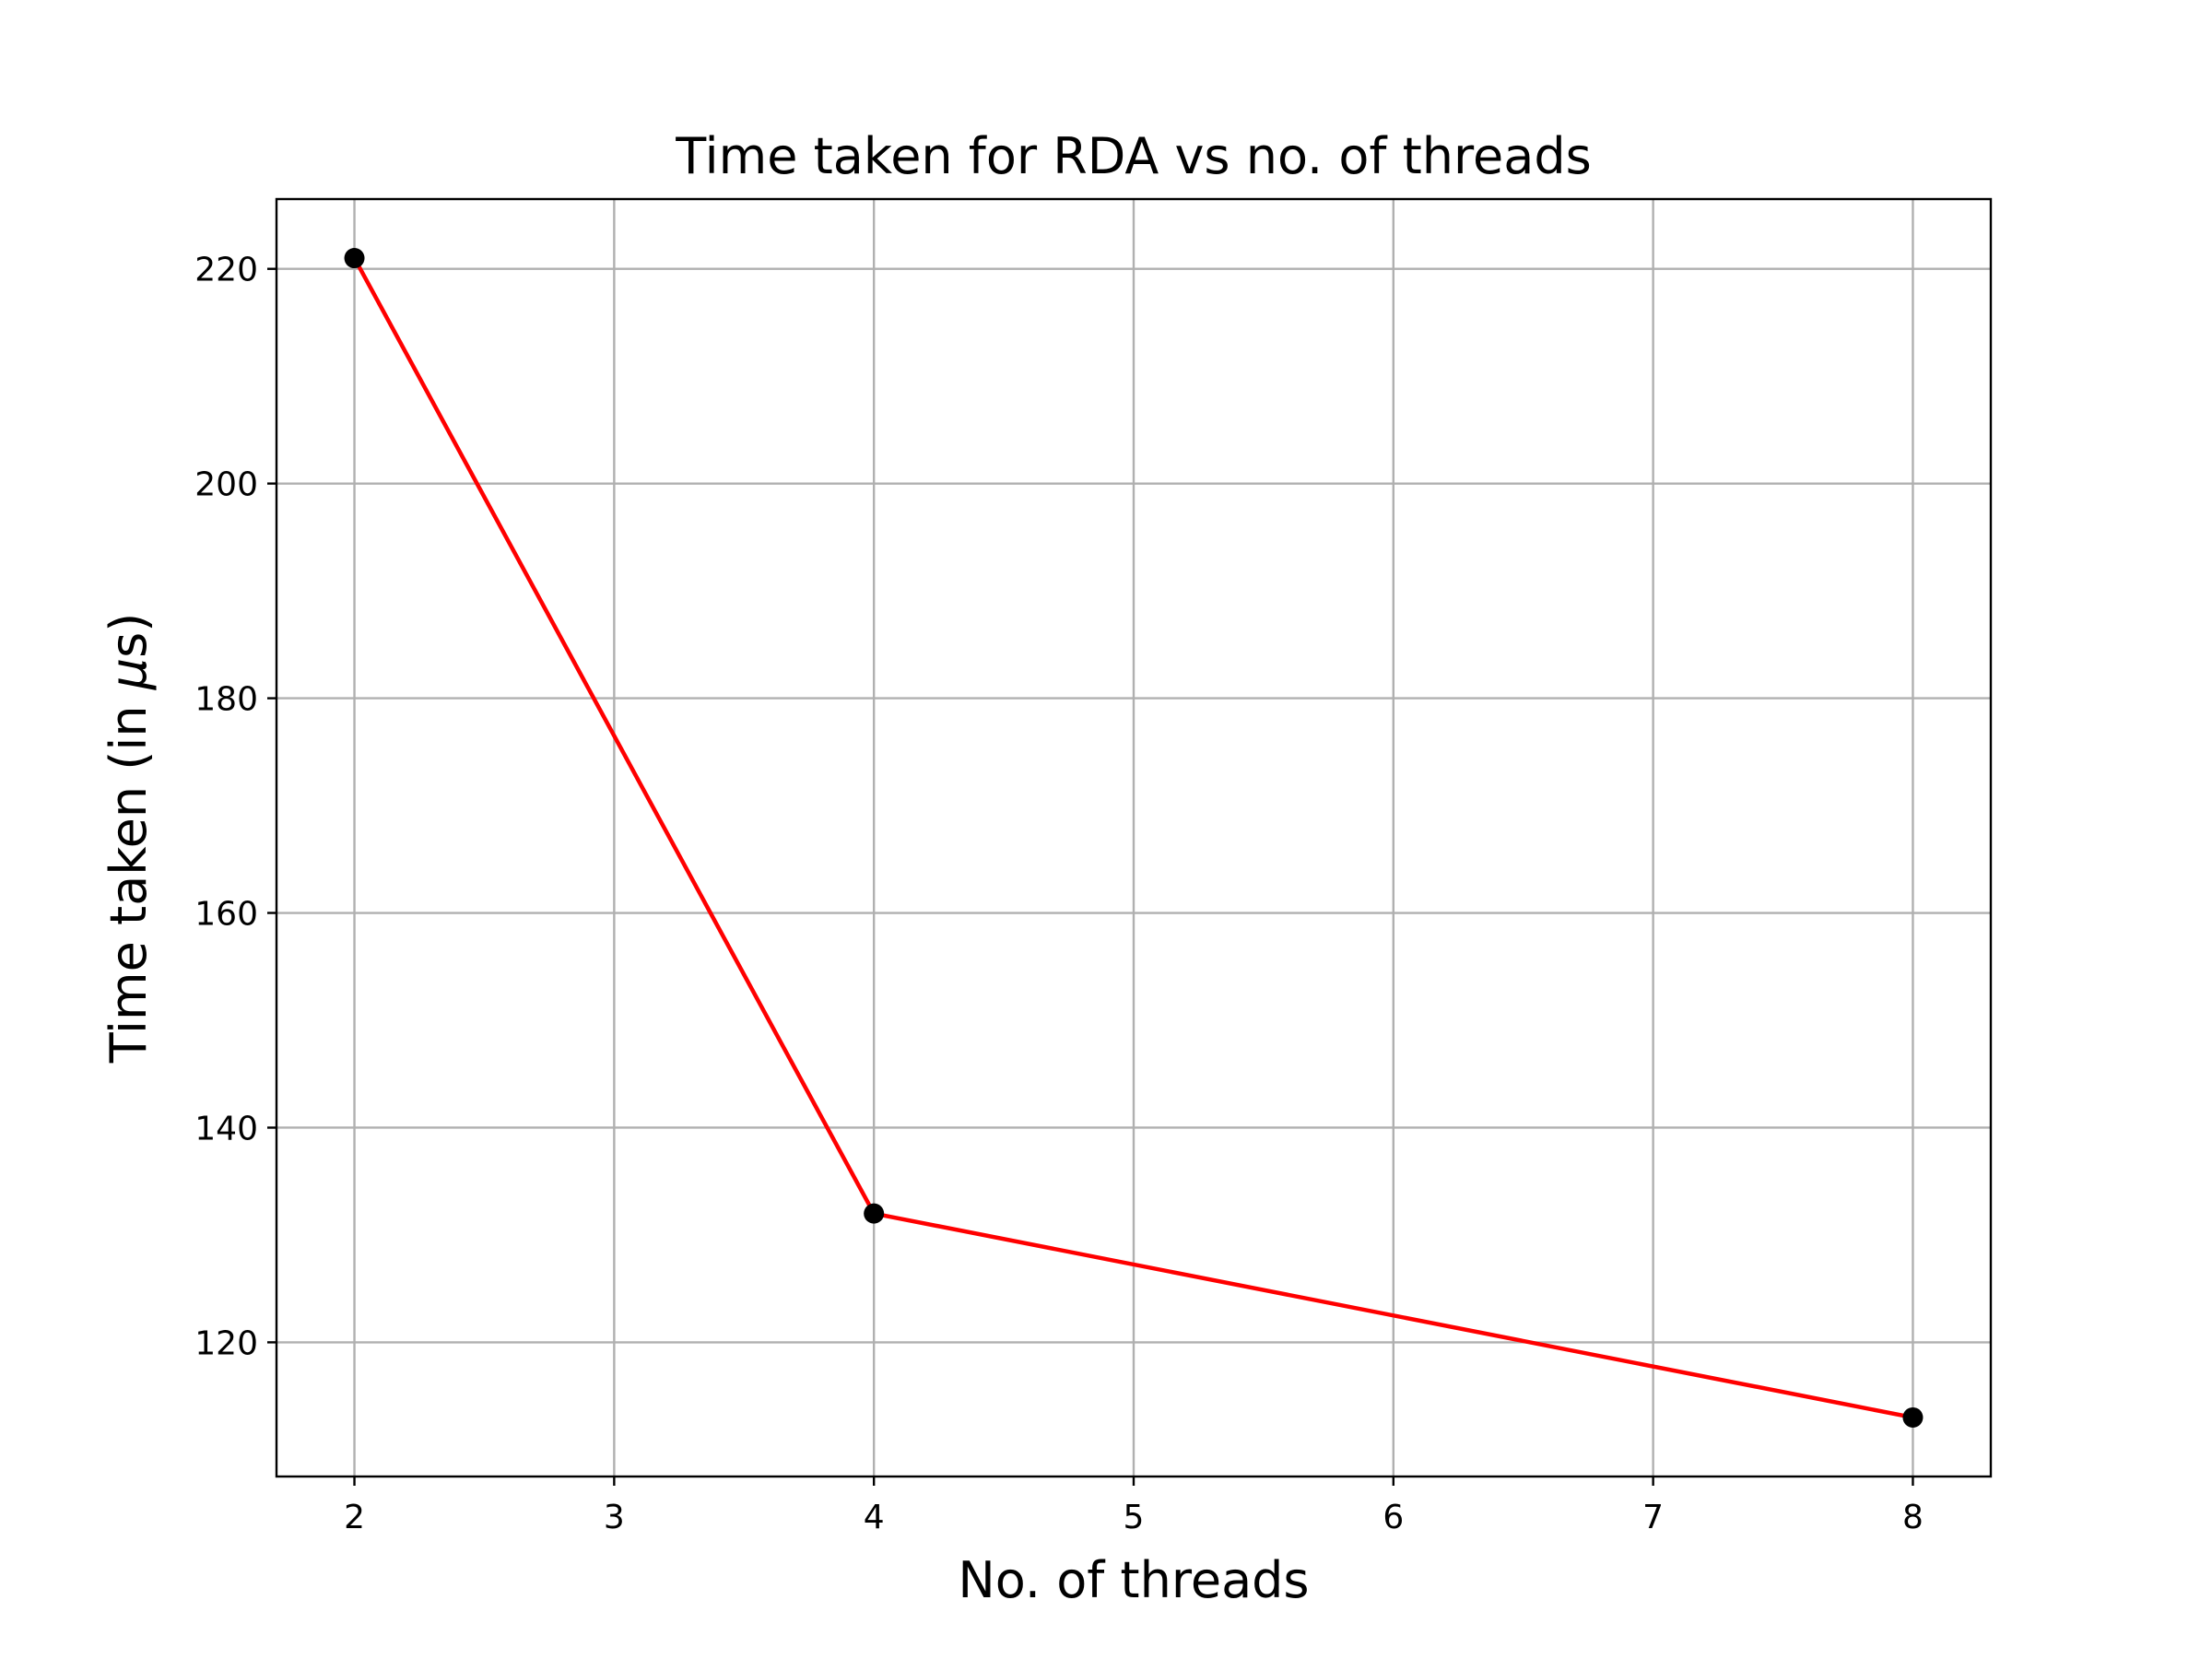 The image size is (2212, 1659). What do you see at coordinates (226, 700) in the screenshot?
I see `y-tick-label: 180` at bounding box center [226, 700].